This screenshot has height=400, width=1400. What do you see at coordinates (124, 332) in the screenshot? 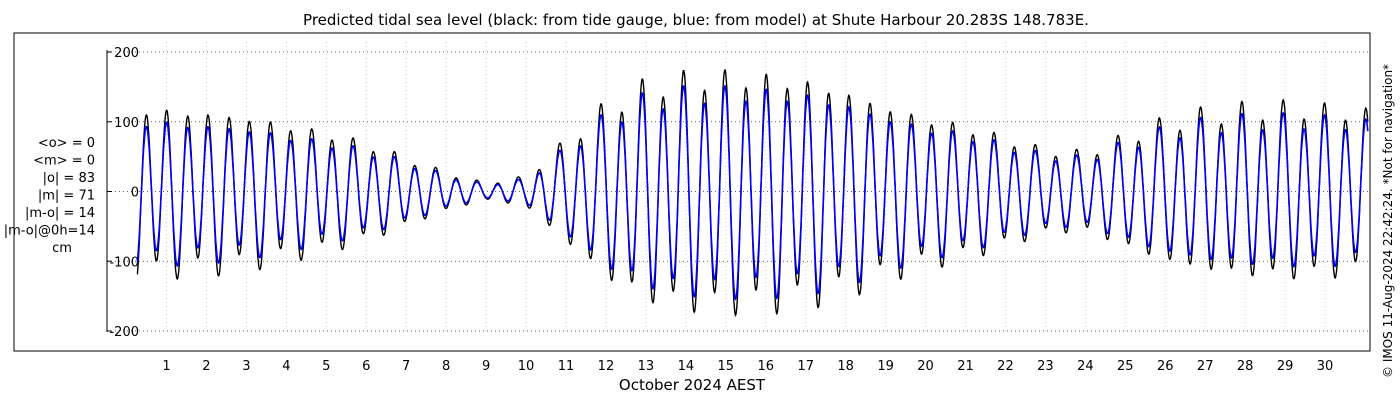
I see `y-tick-label: -200` at bounding box center [124, 332].